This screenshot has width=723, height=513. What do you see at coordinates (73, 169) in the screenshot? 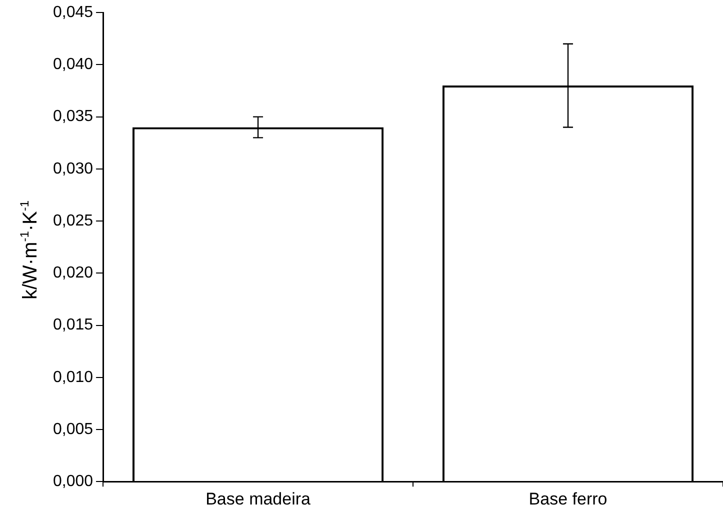
I see `y-tick-label: 0,030` at bounding box center [73, 169].